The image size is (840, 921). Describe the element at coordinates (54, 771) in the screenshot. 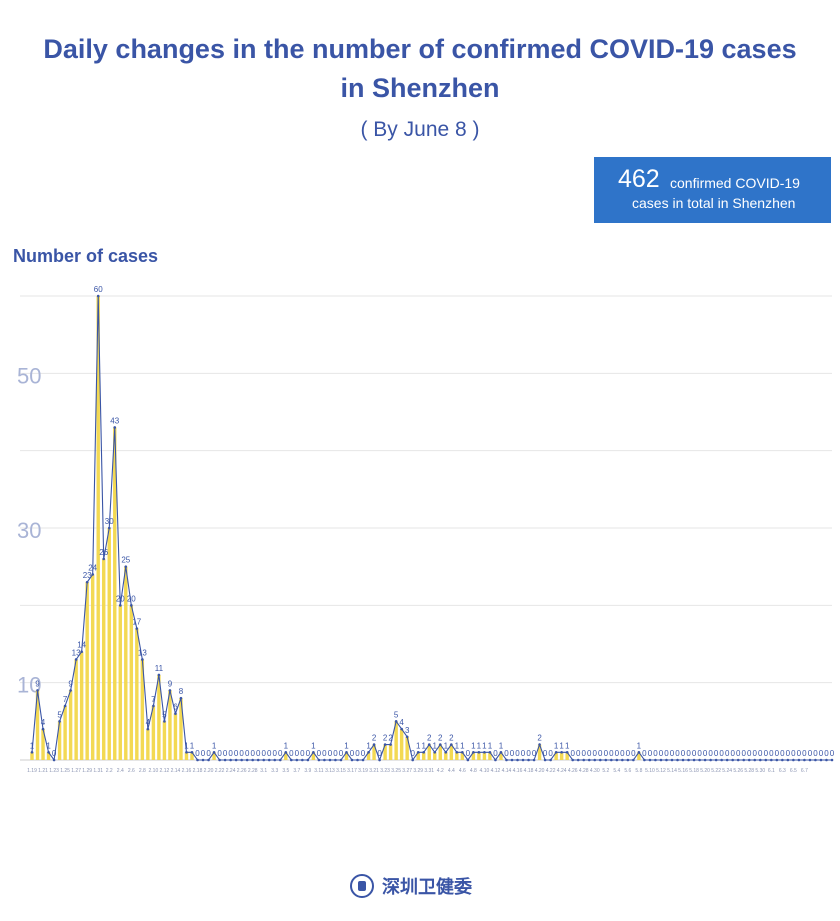

I see `x-tick-label: 1.23` at that location.